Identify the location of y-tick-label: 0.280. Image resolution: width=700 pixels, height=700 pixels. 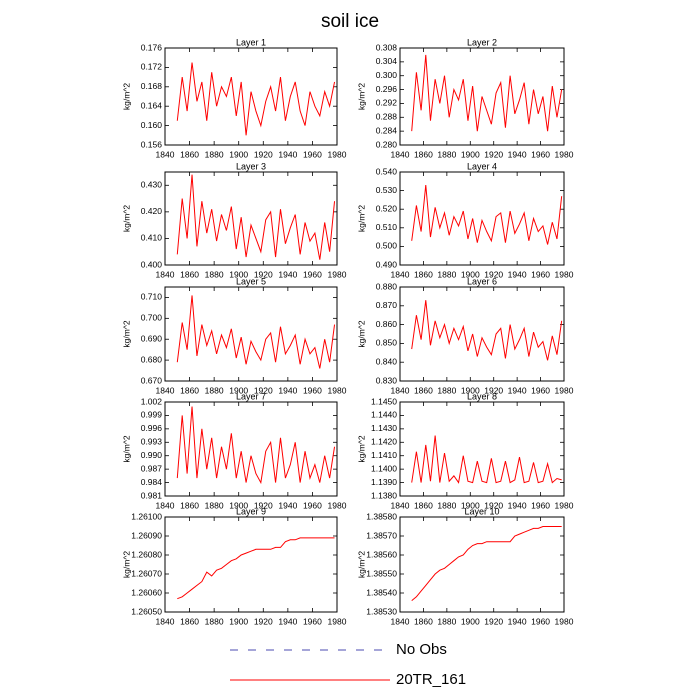
(387, 144).